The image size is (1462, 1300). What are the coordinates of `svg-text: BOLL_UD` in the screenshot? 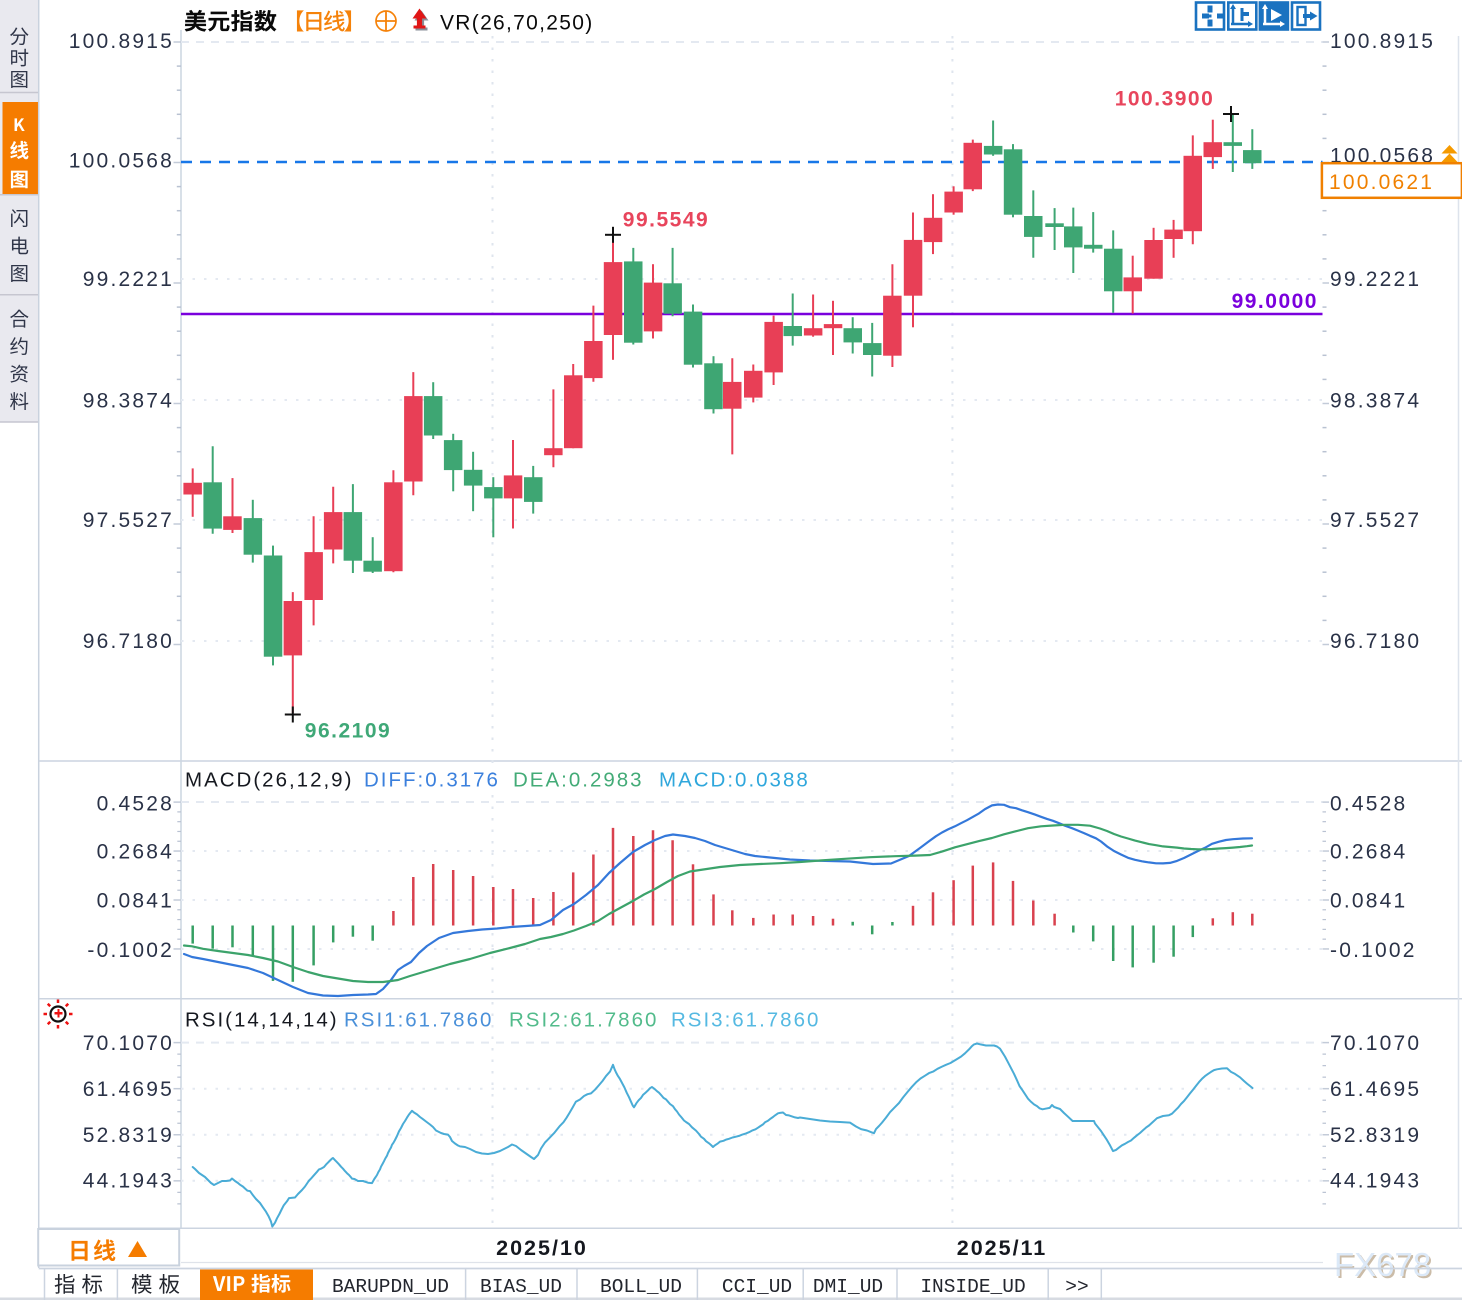 It's located at (641, 1287).